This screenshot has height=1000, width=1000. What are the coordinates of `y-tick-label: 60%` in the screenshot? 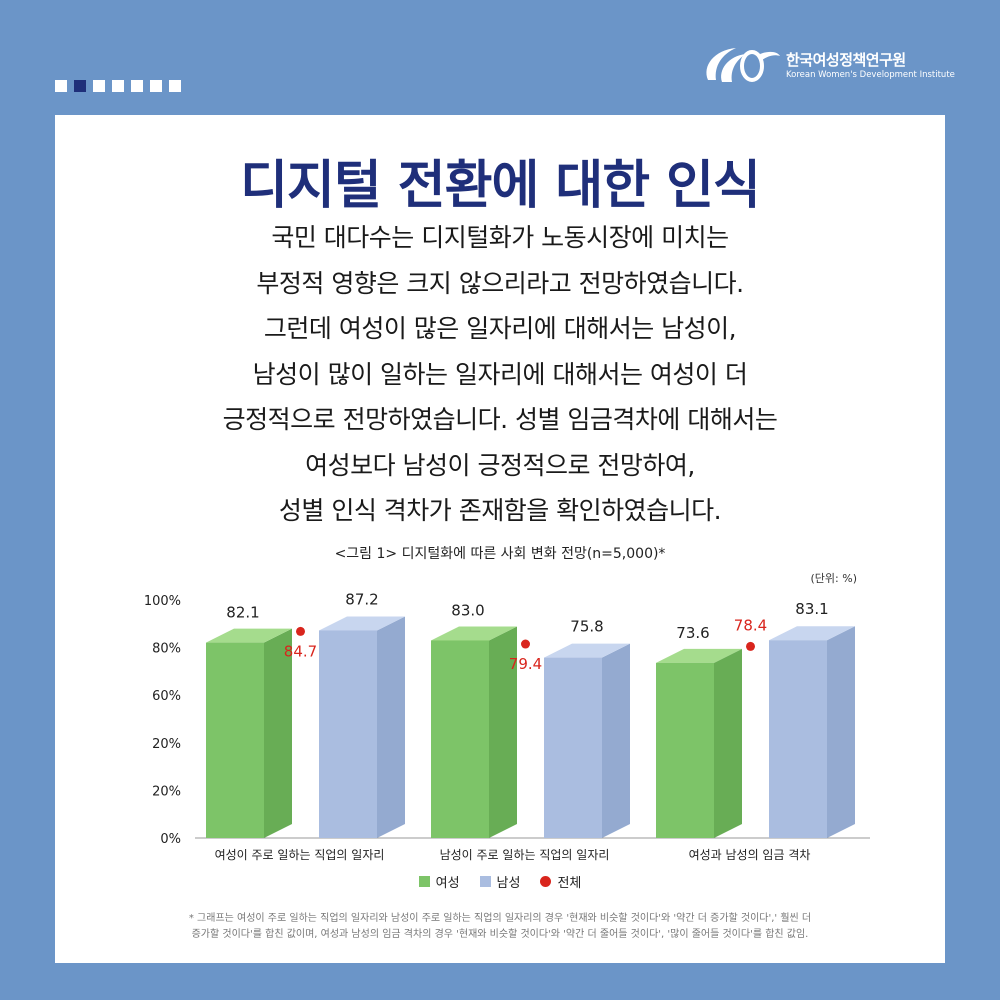 It's located at (166, 696).